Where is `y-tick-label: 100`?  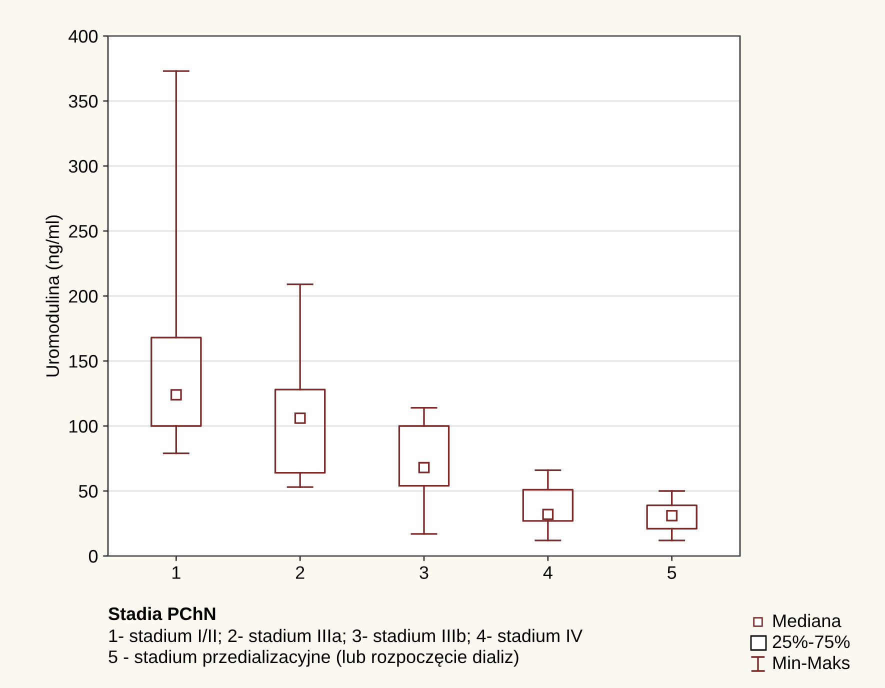 y-tick-label: 100 is located at coordinates (84, 426).